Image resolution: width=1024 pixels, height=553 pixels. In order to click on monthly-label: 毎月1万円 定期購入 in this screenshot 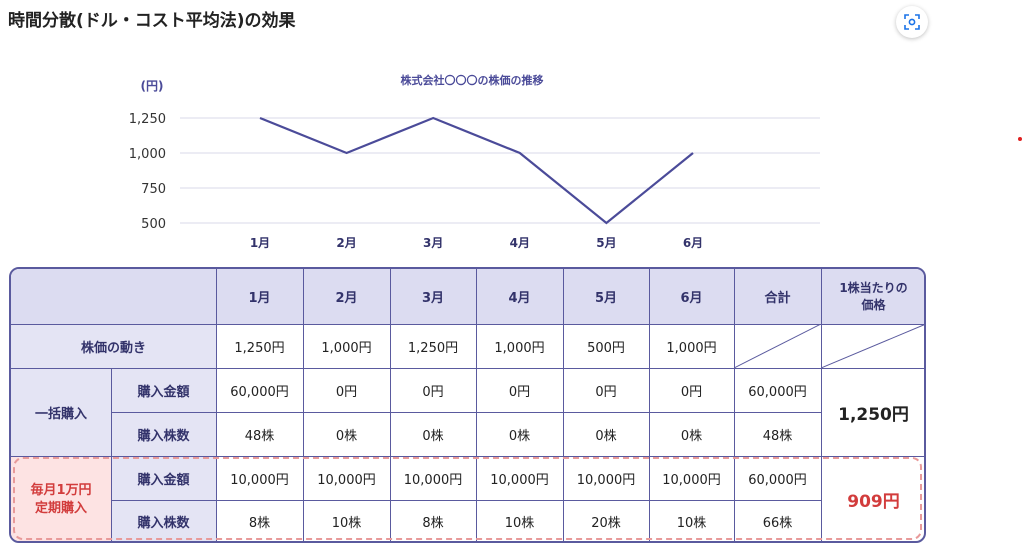, I will do `click(61, 498)`.